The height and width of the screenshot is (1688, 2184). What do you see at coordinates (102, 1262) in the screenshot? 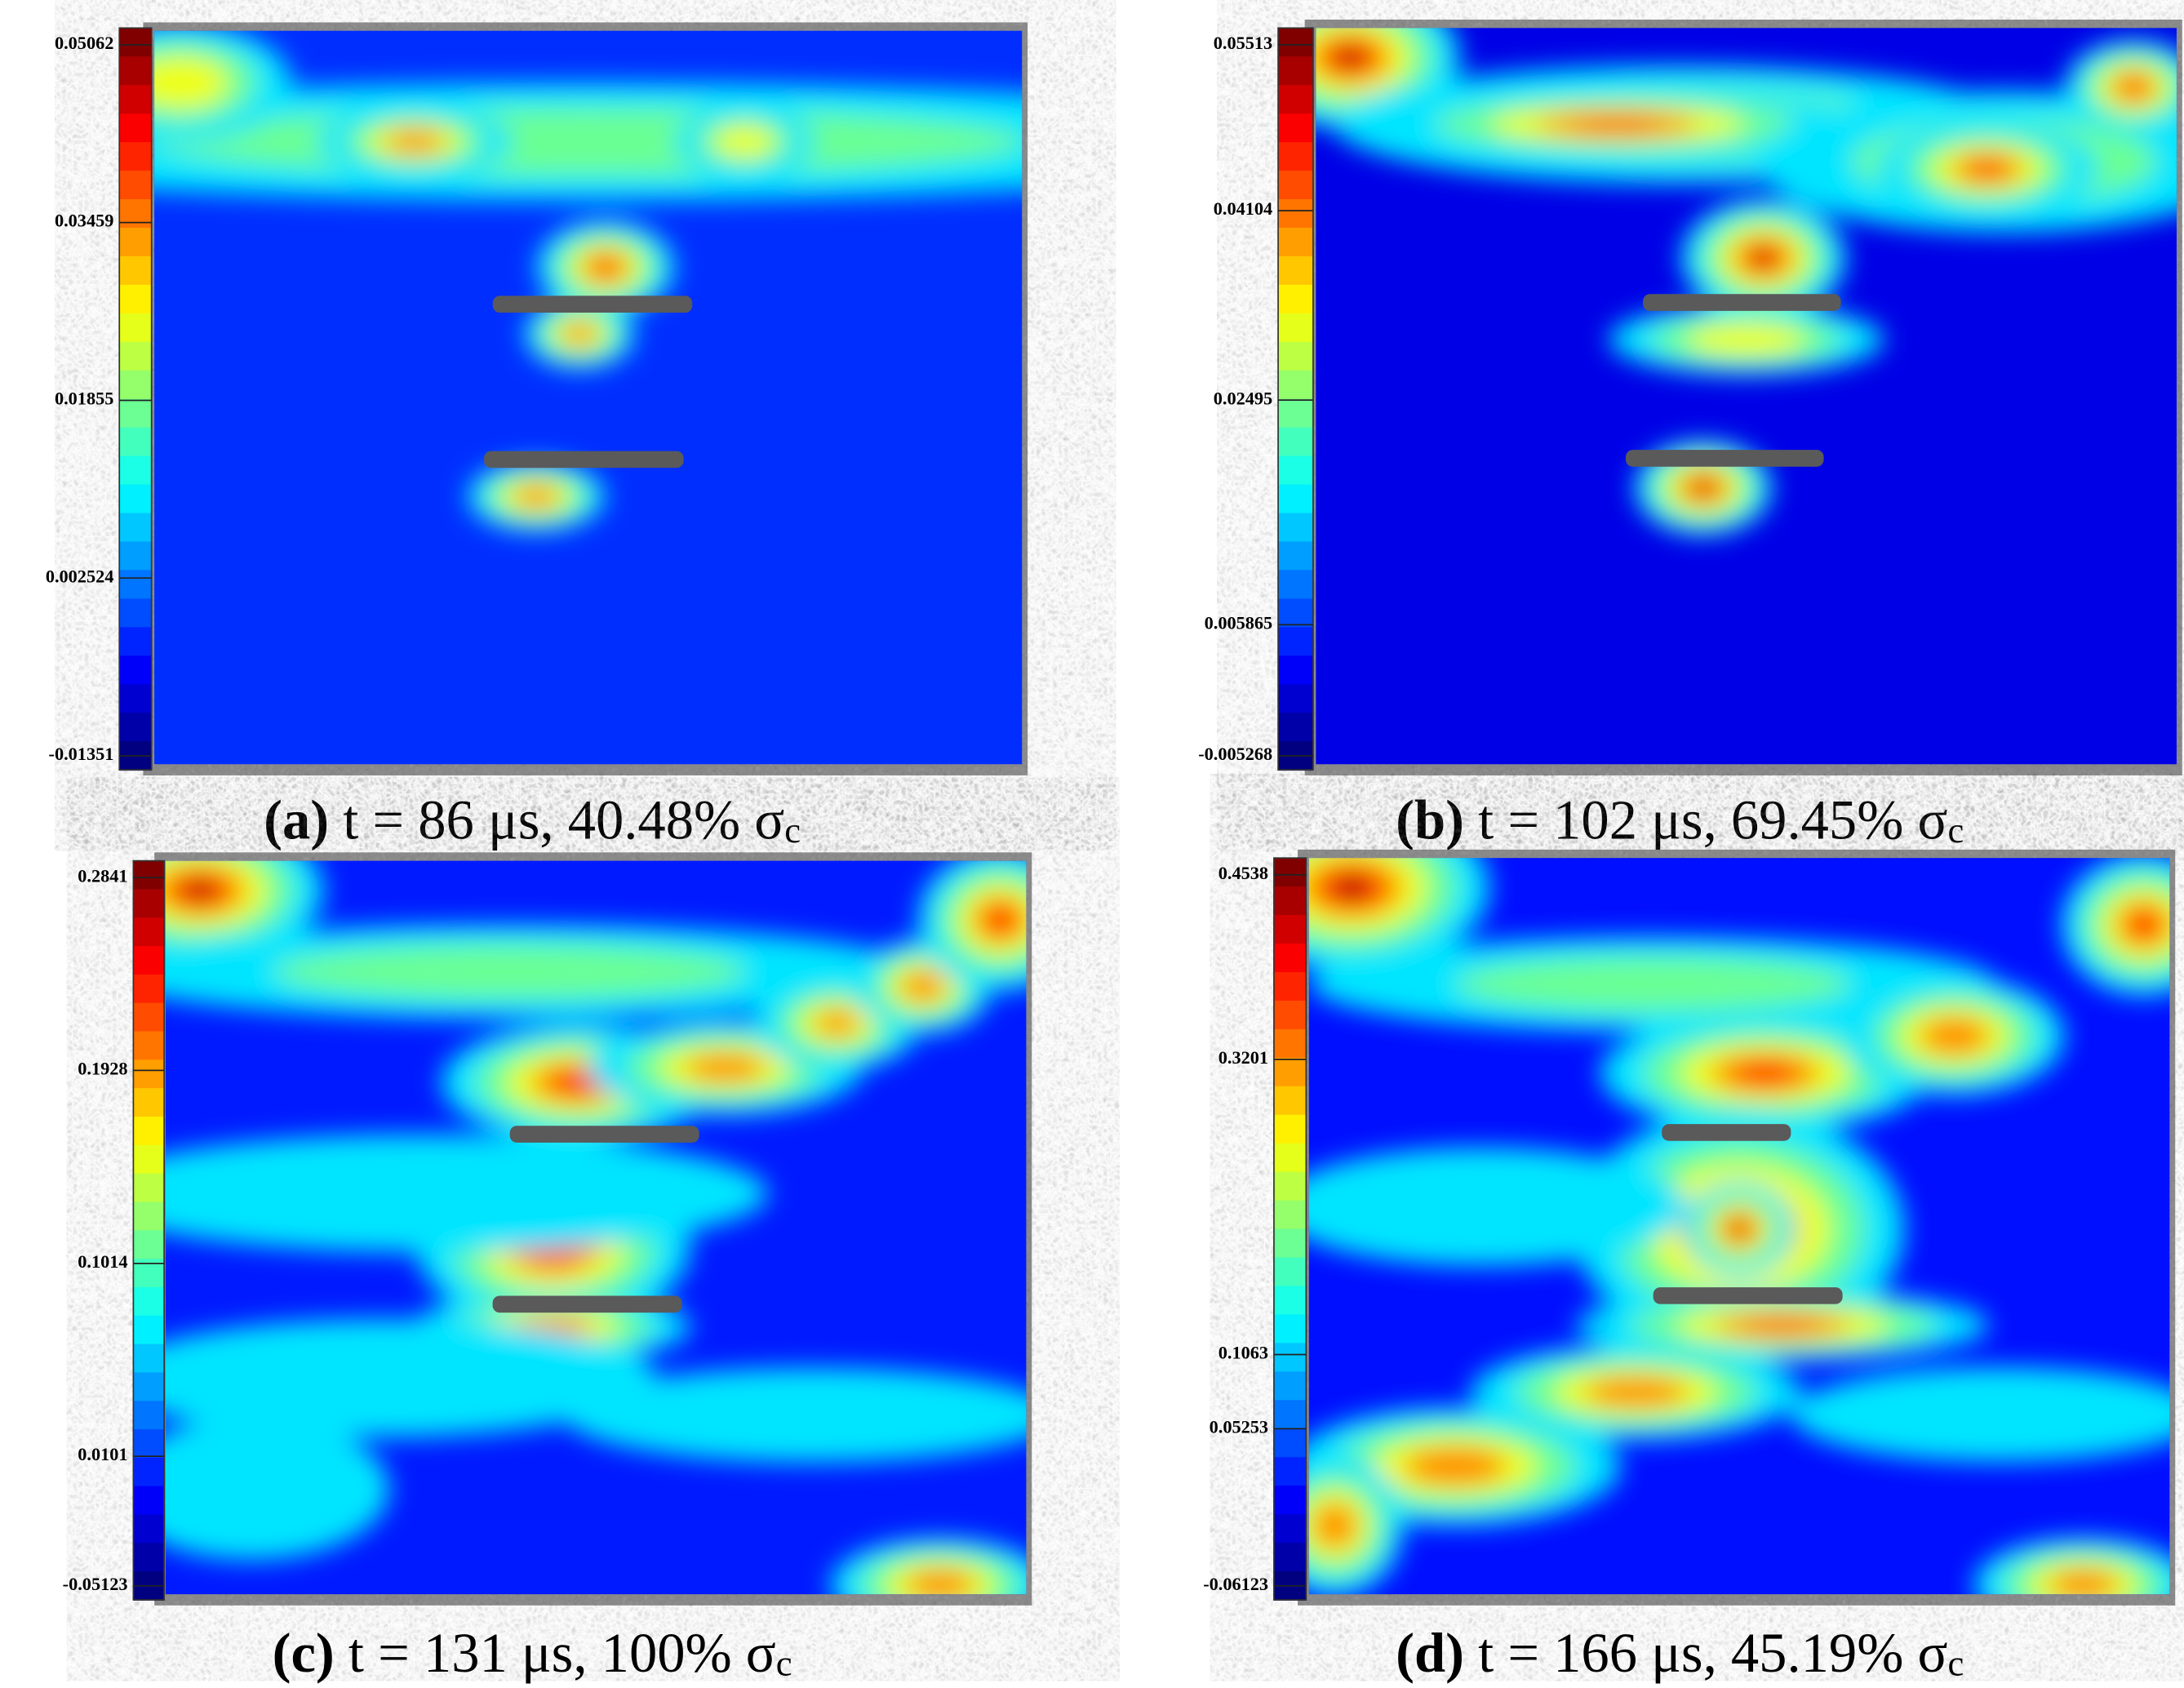
I see `colorbar-tick-label: 0.1014` at bounding box center [102, 1262].